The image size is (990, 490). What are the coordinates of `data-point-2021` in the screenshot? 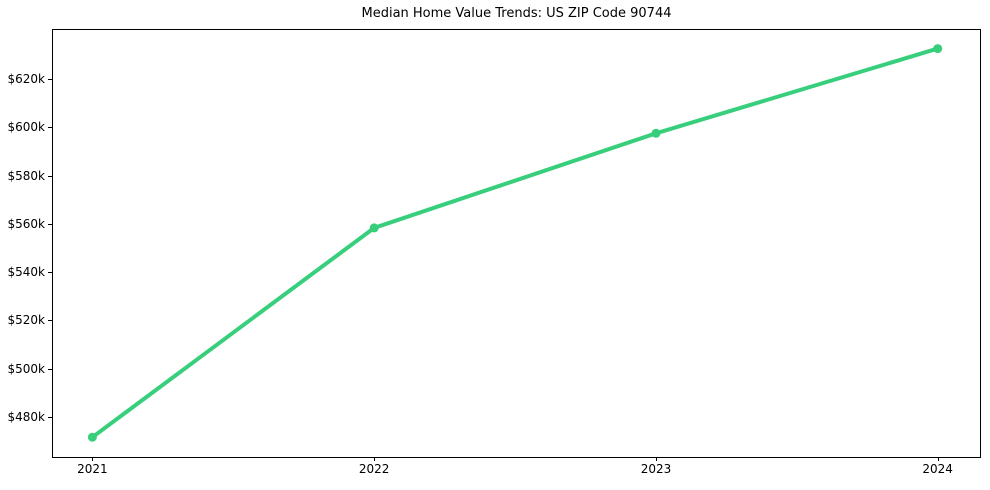 It's located at (92, 437).